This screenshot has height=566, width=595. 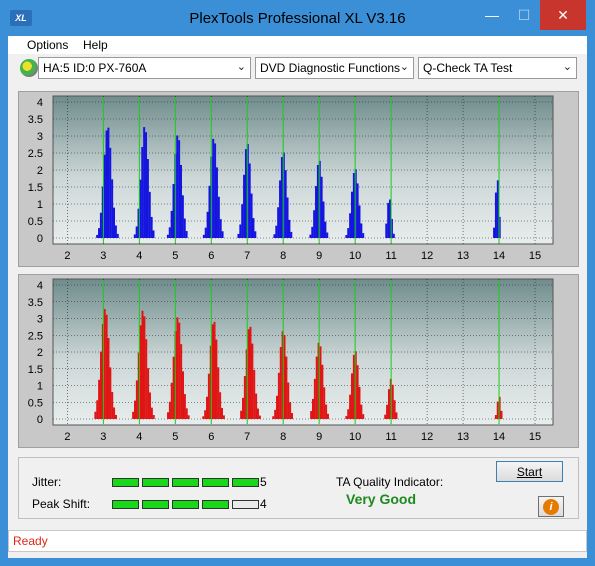 What do you see at coordinates (563, 15) in the screenshot?
I see `close-button: ✕` at bounding box center [563, 15].